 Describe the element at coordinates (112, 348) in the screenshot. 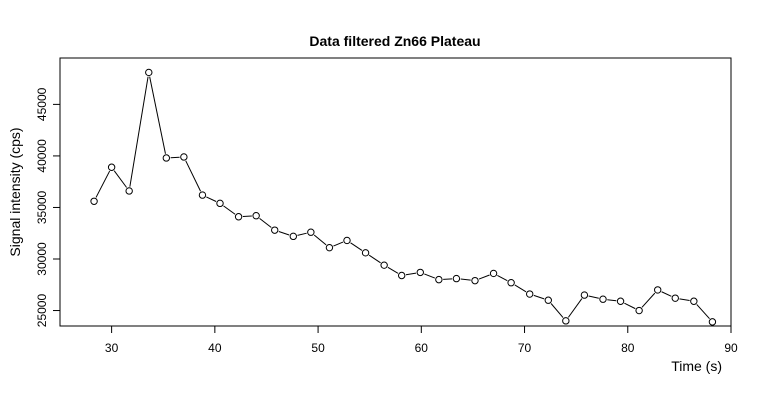

I see `x-tick-label: 30` at that location.